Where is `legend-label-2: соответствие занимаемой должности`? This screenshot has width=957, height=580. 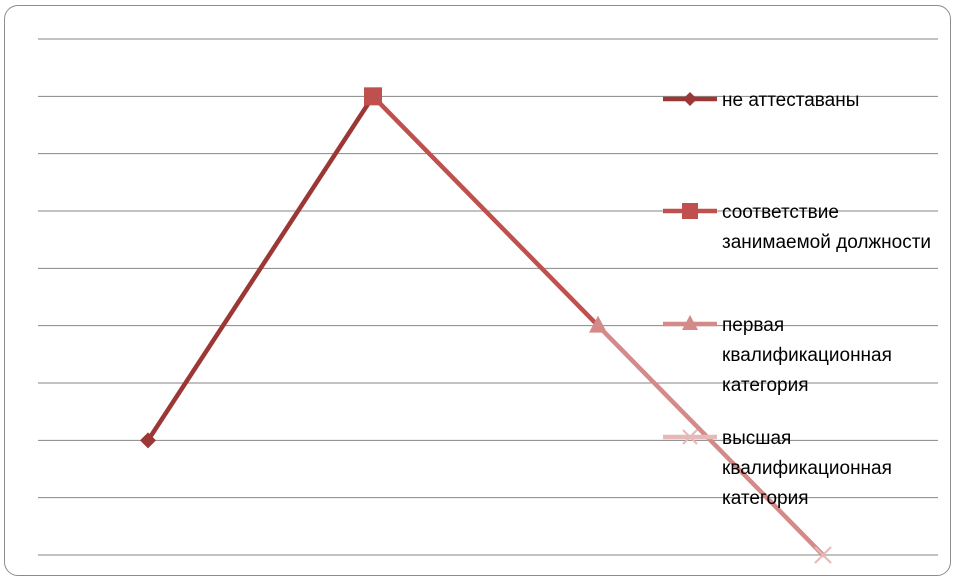
legend-label-2: соответствие занимаемой должности is located at coordinates (827, 227).